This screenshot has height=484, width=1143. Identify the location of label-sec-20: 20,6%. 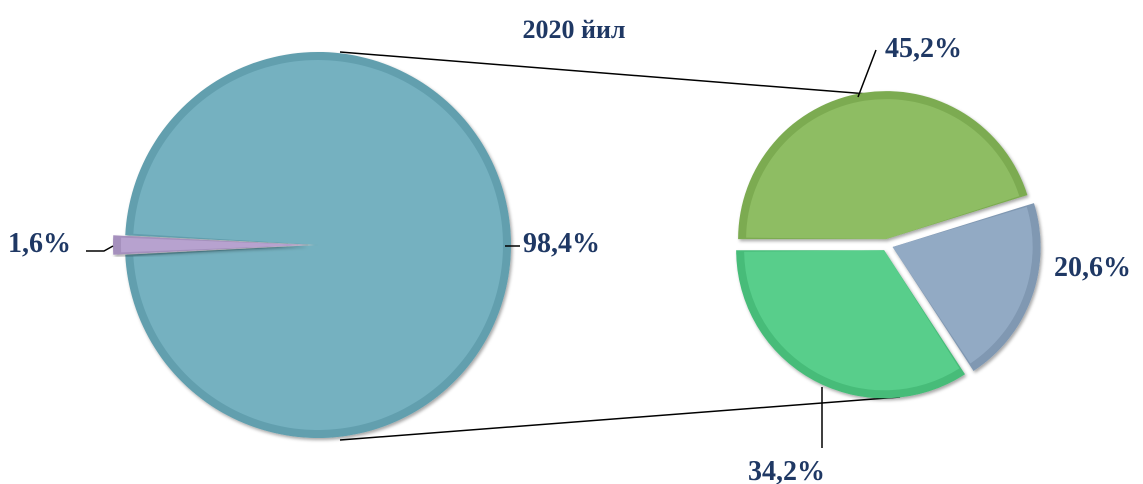
(1092, 267).